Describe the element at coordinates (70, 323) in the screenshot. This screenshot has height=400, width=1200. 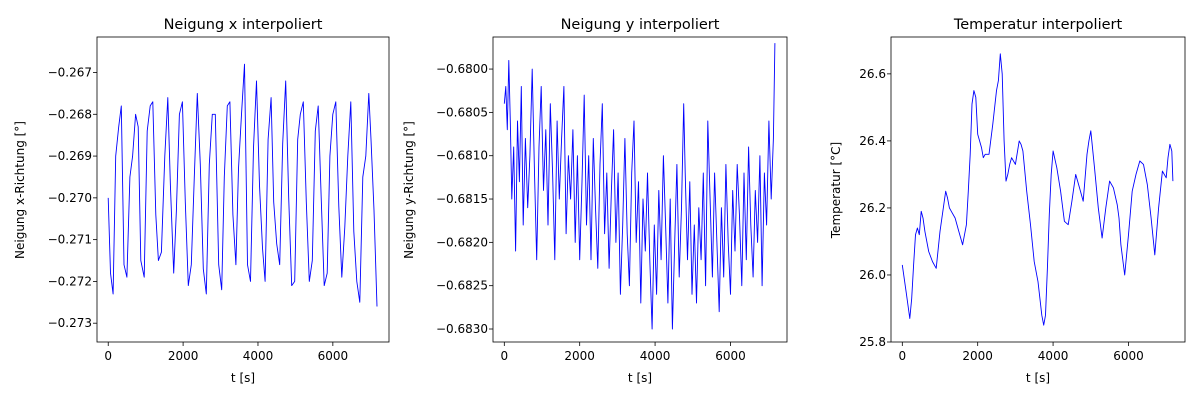
I see `y-tick-label: −0.273` at that location.